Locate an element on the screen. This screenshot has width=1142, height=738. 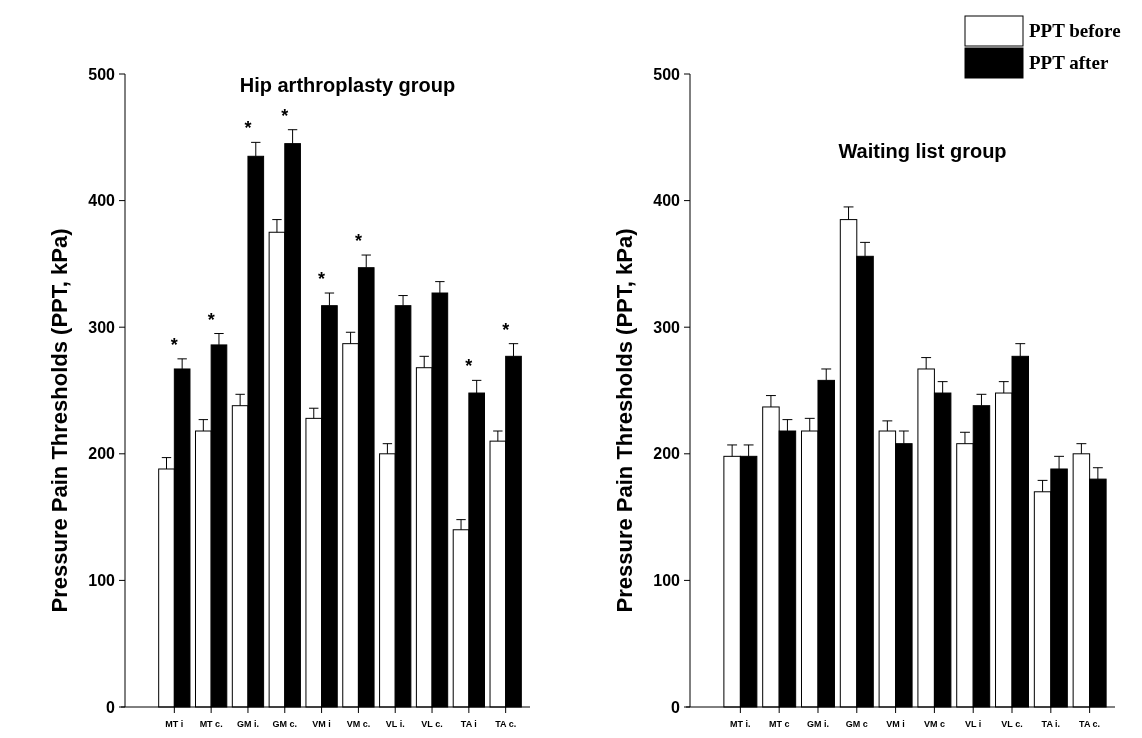
x-tick-label: VM c is located at coordinates (934, 724).